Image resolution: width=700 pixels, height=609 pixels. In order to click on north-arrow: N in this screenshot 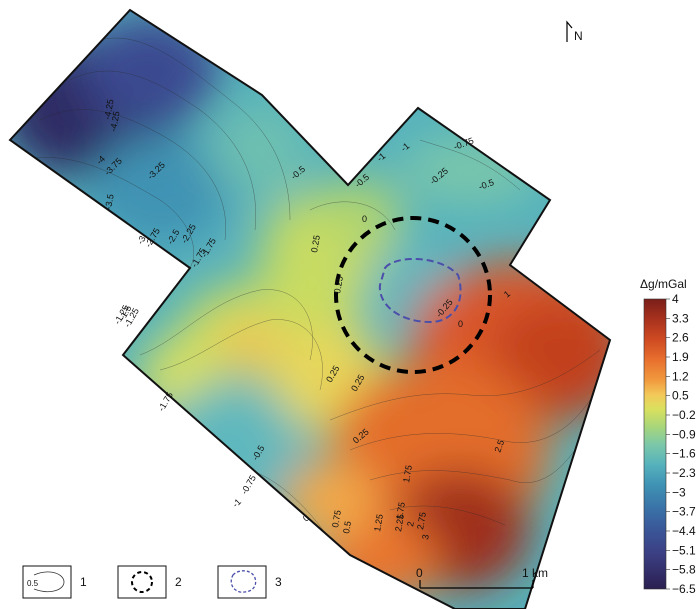, I will do `click(574, 31)`.